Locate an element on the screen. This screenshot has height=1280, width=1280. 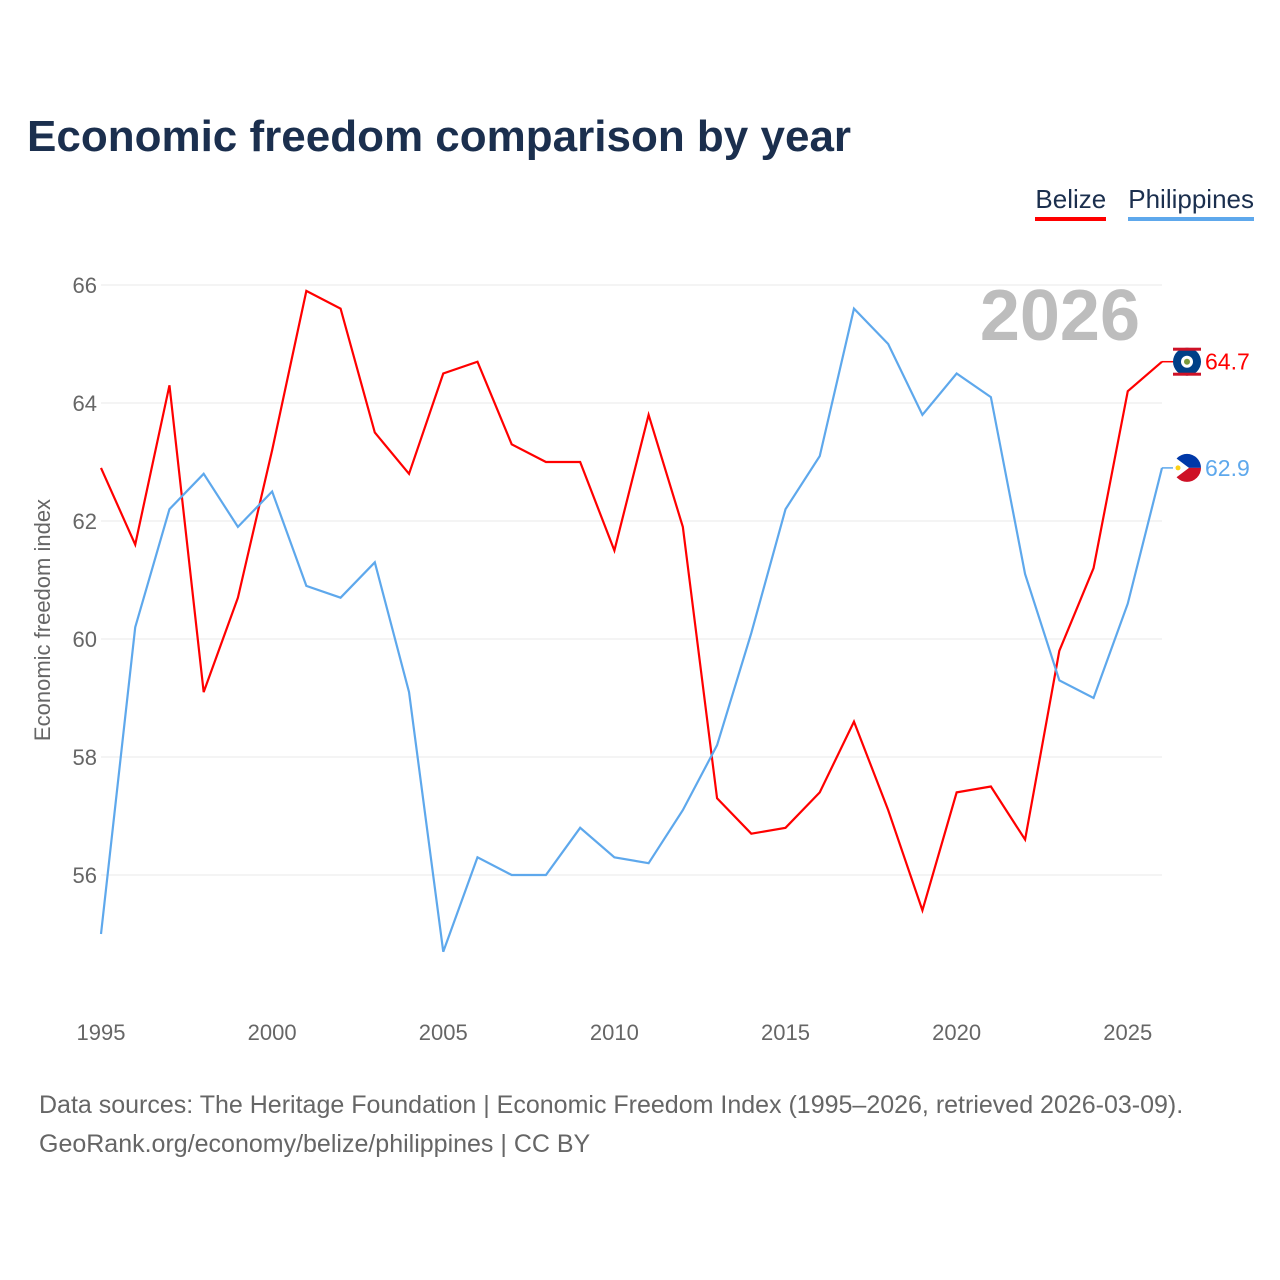
y-tick-label: 62 is located at coordinates (85, 521).